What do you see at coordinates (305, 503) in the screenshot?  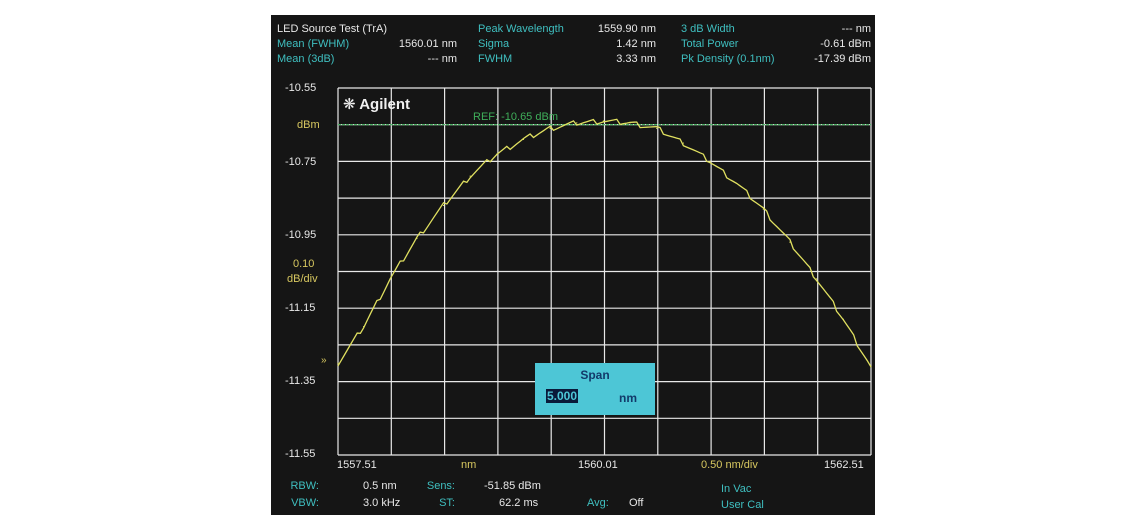 I see `vbw-label: VBW:` at bounding box center [305, 503].